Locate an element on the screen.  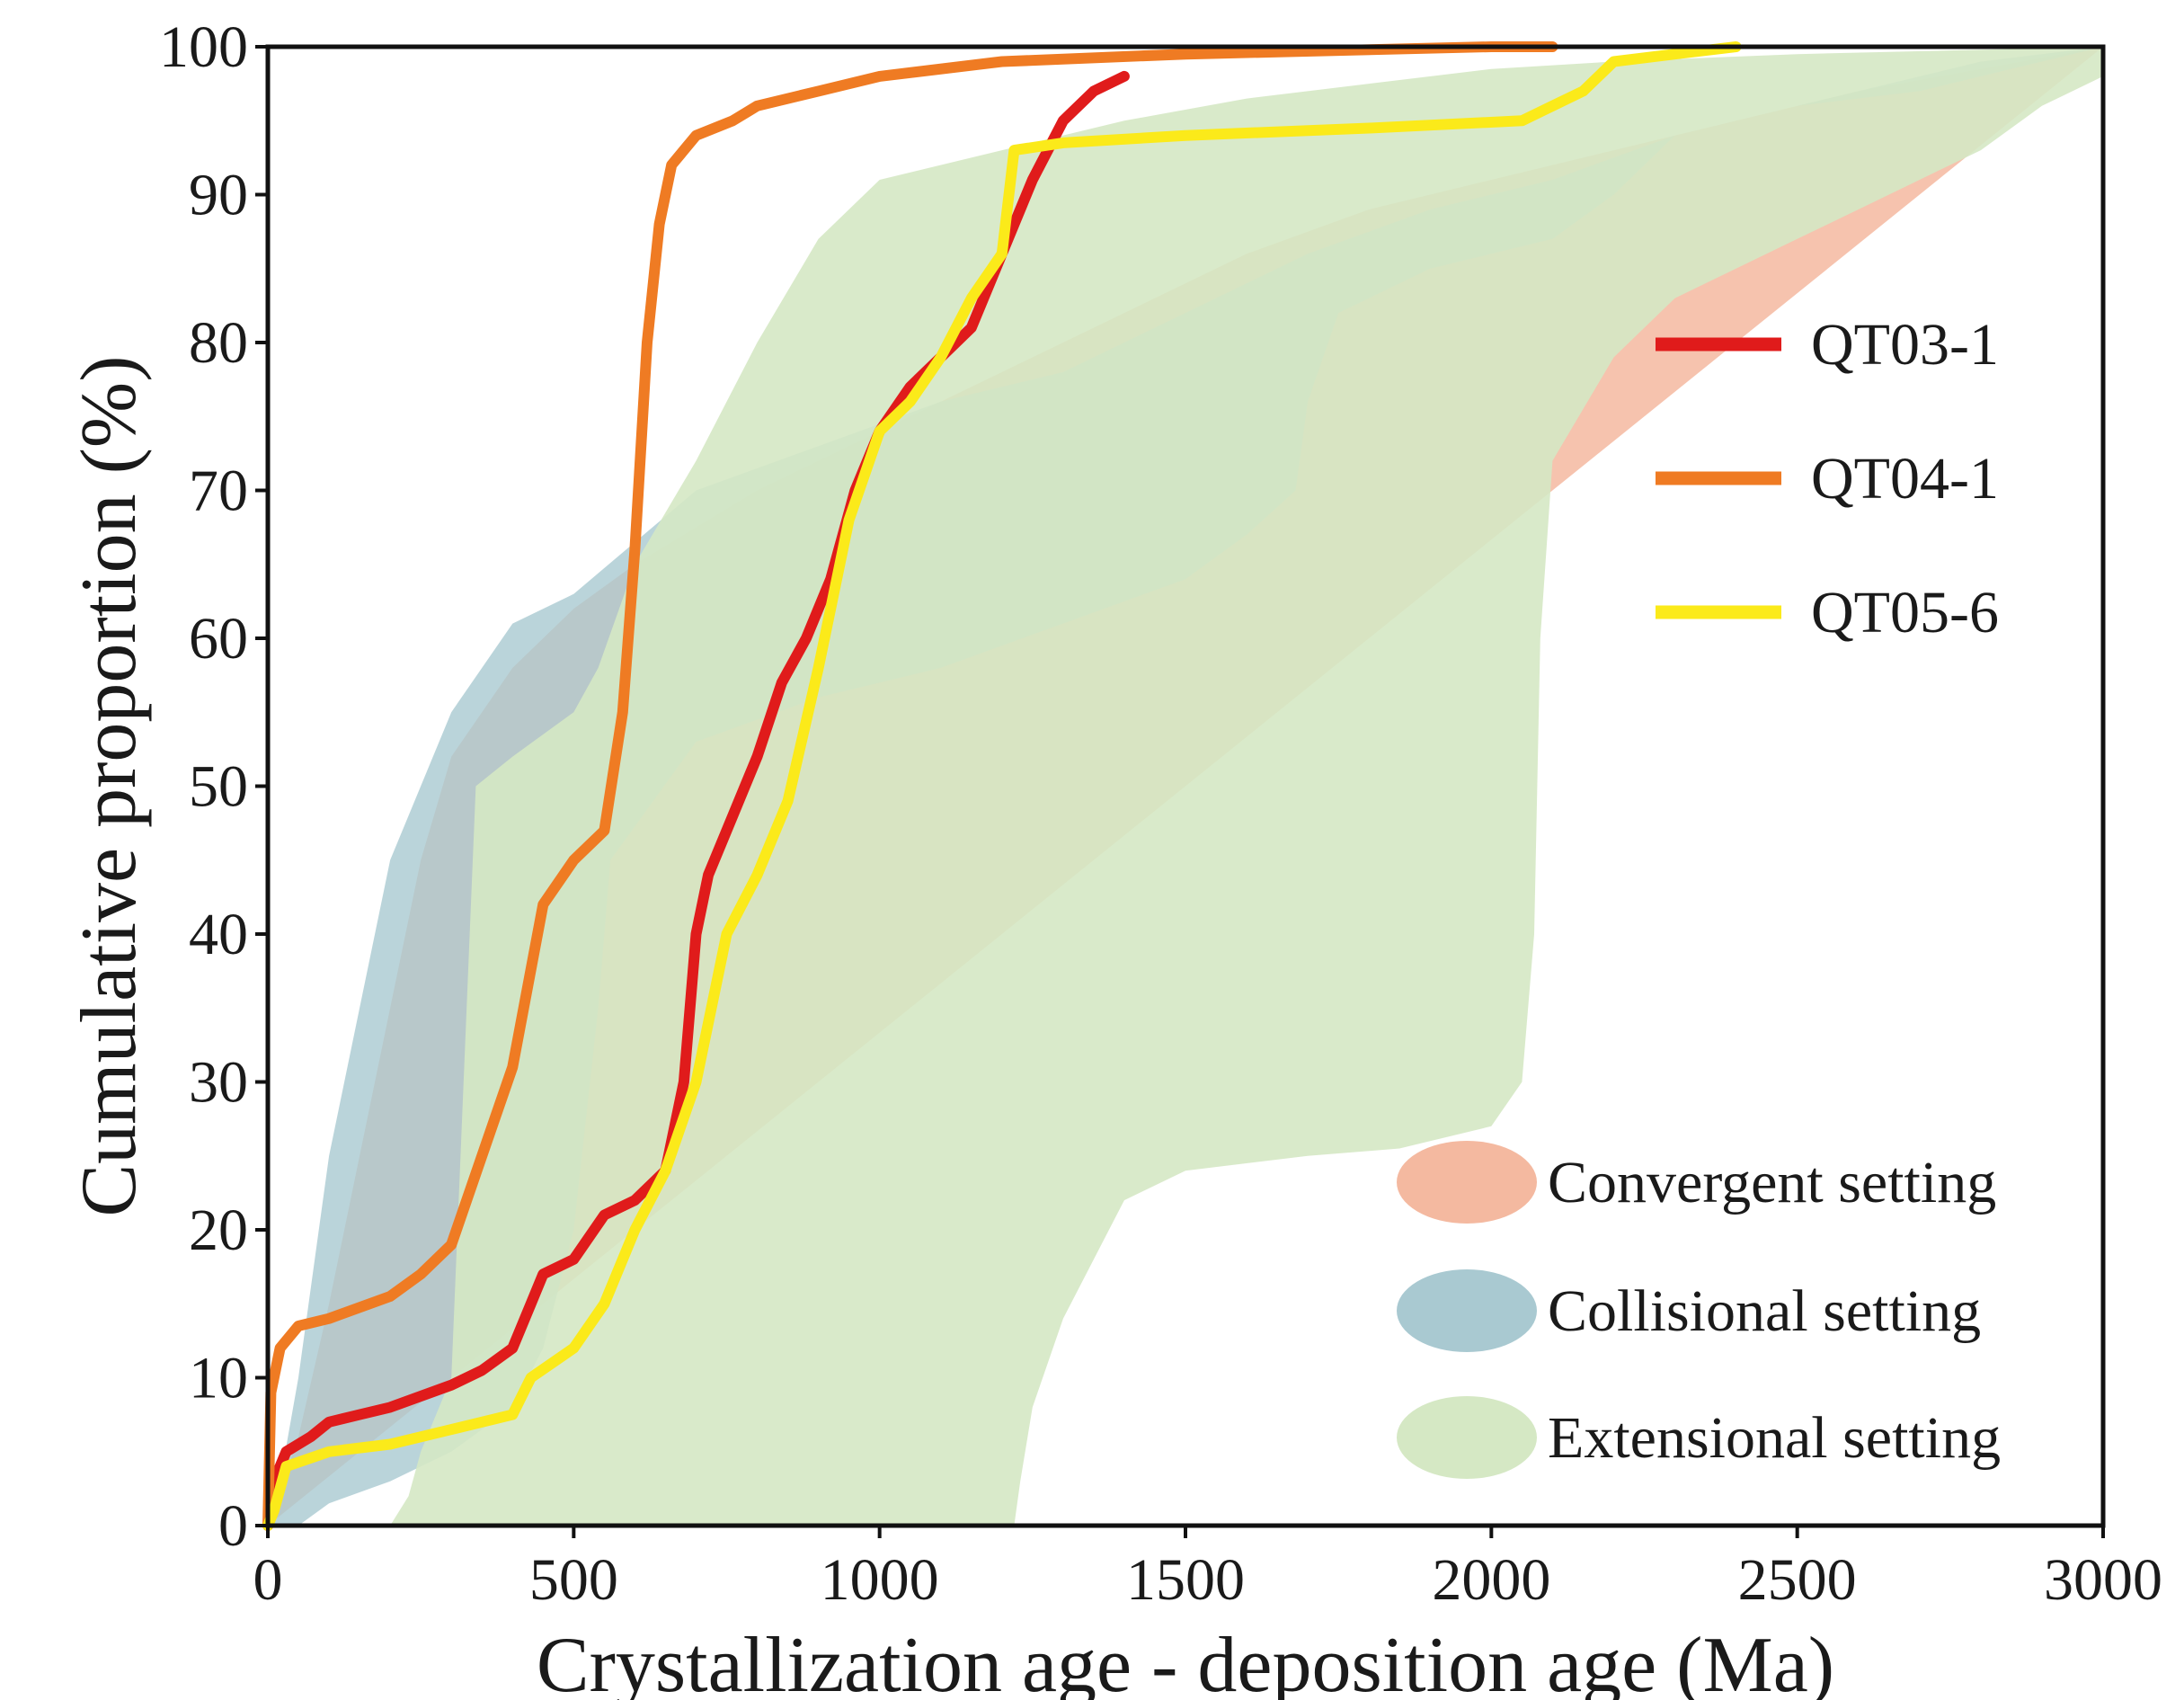
x-tick-label: 3000 is located at coordinates (2103, 1580).